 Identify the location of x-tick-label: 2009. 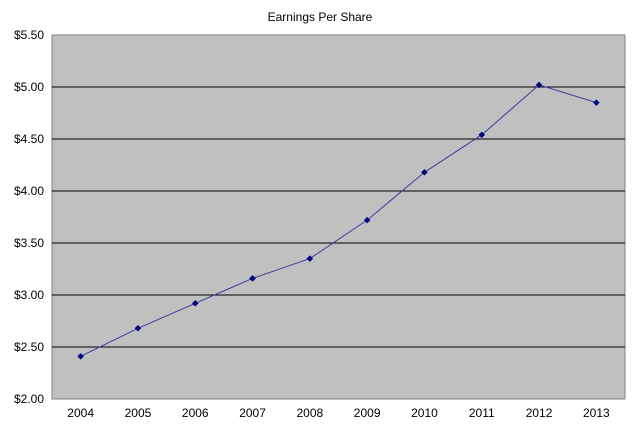
(367, 413).